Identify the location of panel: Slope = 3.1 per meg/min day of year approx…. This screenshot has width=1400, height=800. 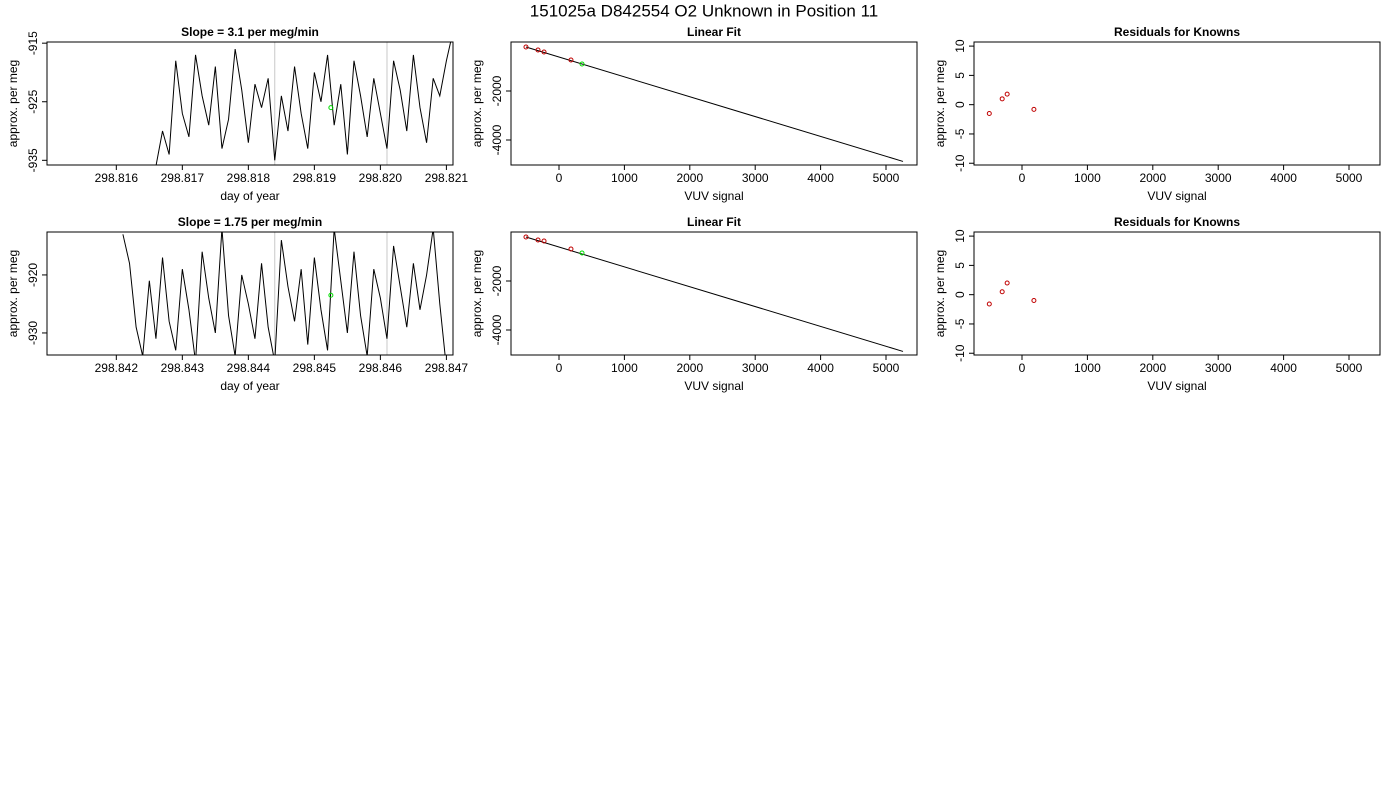
(237, 114).